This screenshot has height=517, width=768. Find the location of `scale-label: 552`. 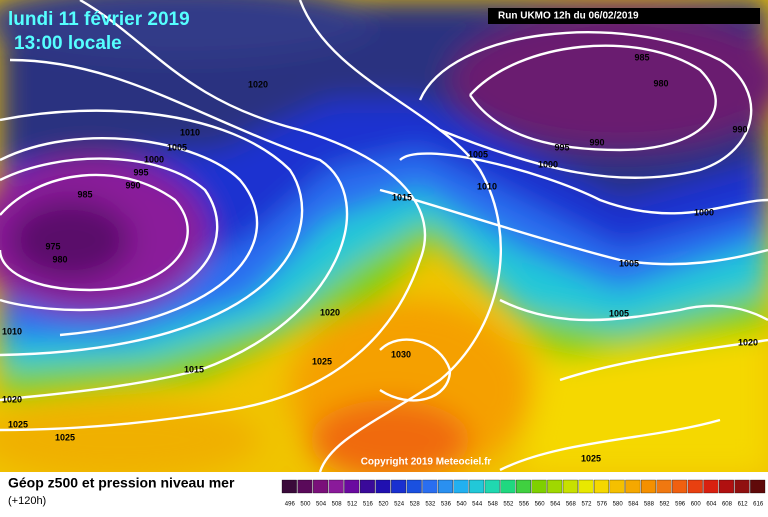

scale-label: 552 is located at coordinates (508, 505).